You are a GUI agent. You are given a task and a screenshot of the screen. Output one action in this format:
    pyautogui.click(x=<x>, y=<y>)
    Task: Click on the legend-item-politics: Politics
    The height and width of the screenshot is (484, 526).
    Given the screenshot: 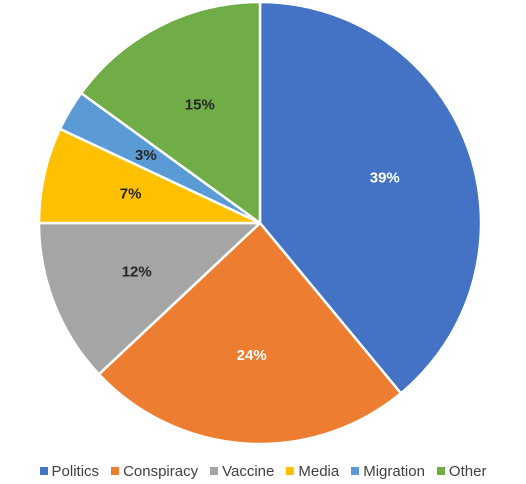 What is the action you would take?
    pyautogui.click(x=69, y=471)
    